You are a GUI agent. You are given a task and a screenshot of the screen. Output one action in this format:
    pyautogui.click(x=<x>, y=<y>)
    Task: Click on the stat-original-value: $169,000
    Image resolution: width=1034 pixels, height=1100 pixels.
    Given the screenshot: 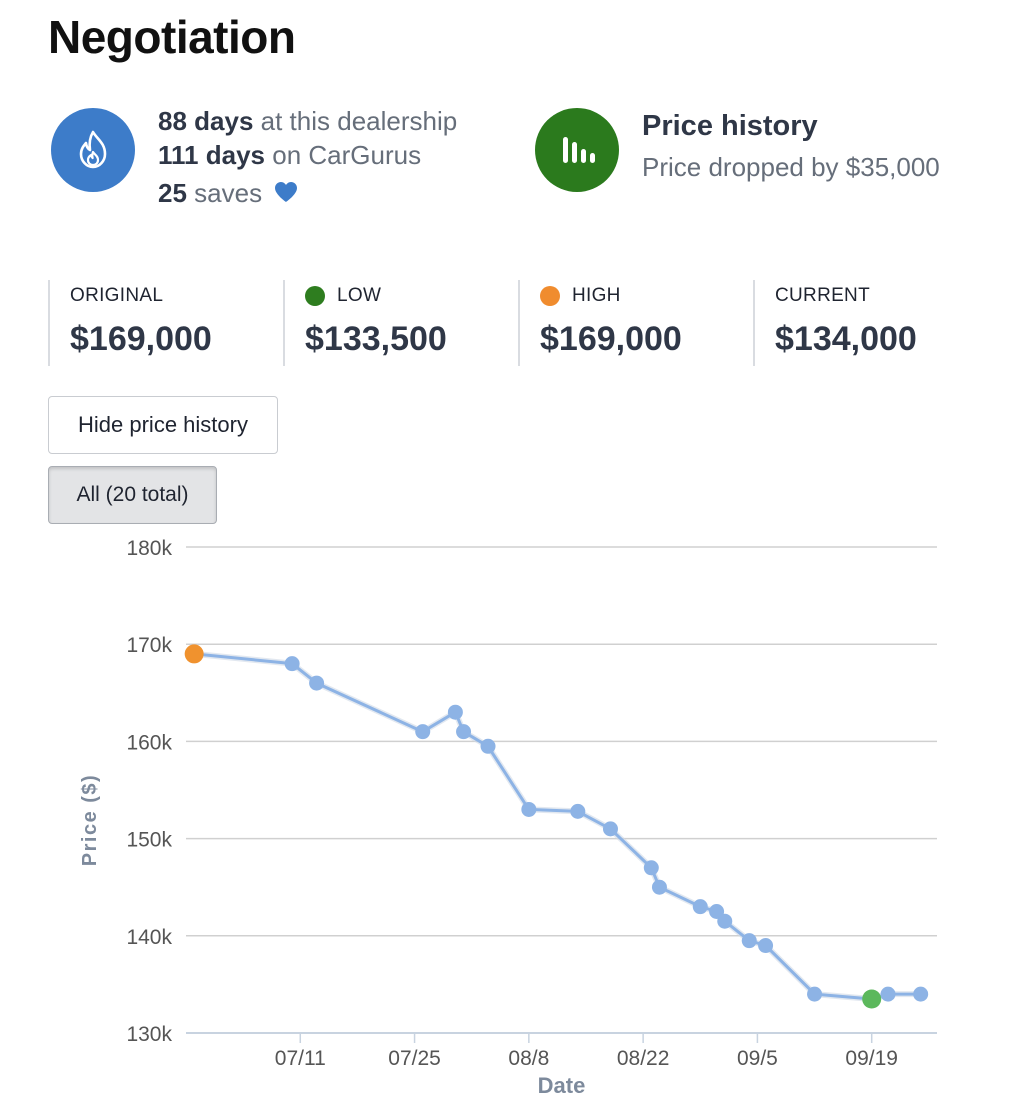 What is the action you would take?
    pyautogui.click(x=141, y=339)
    